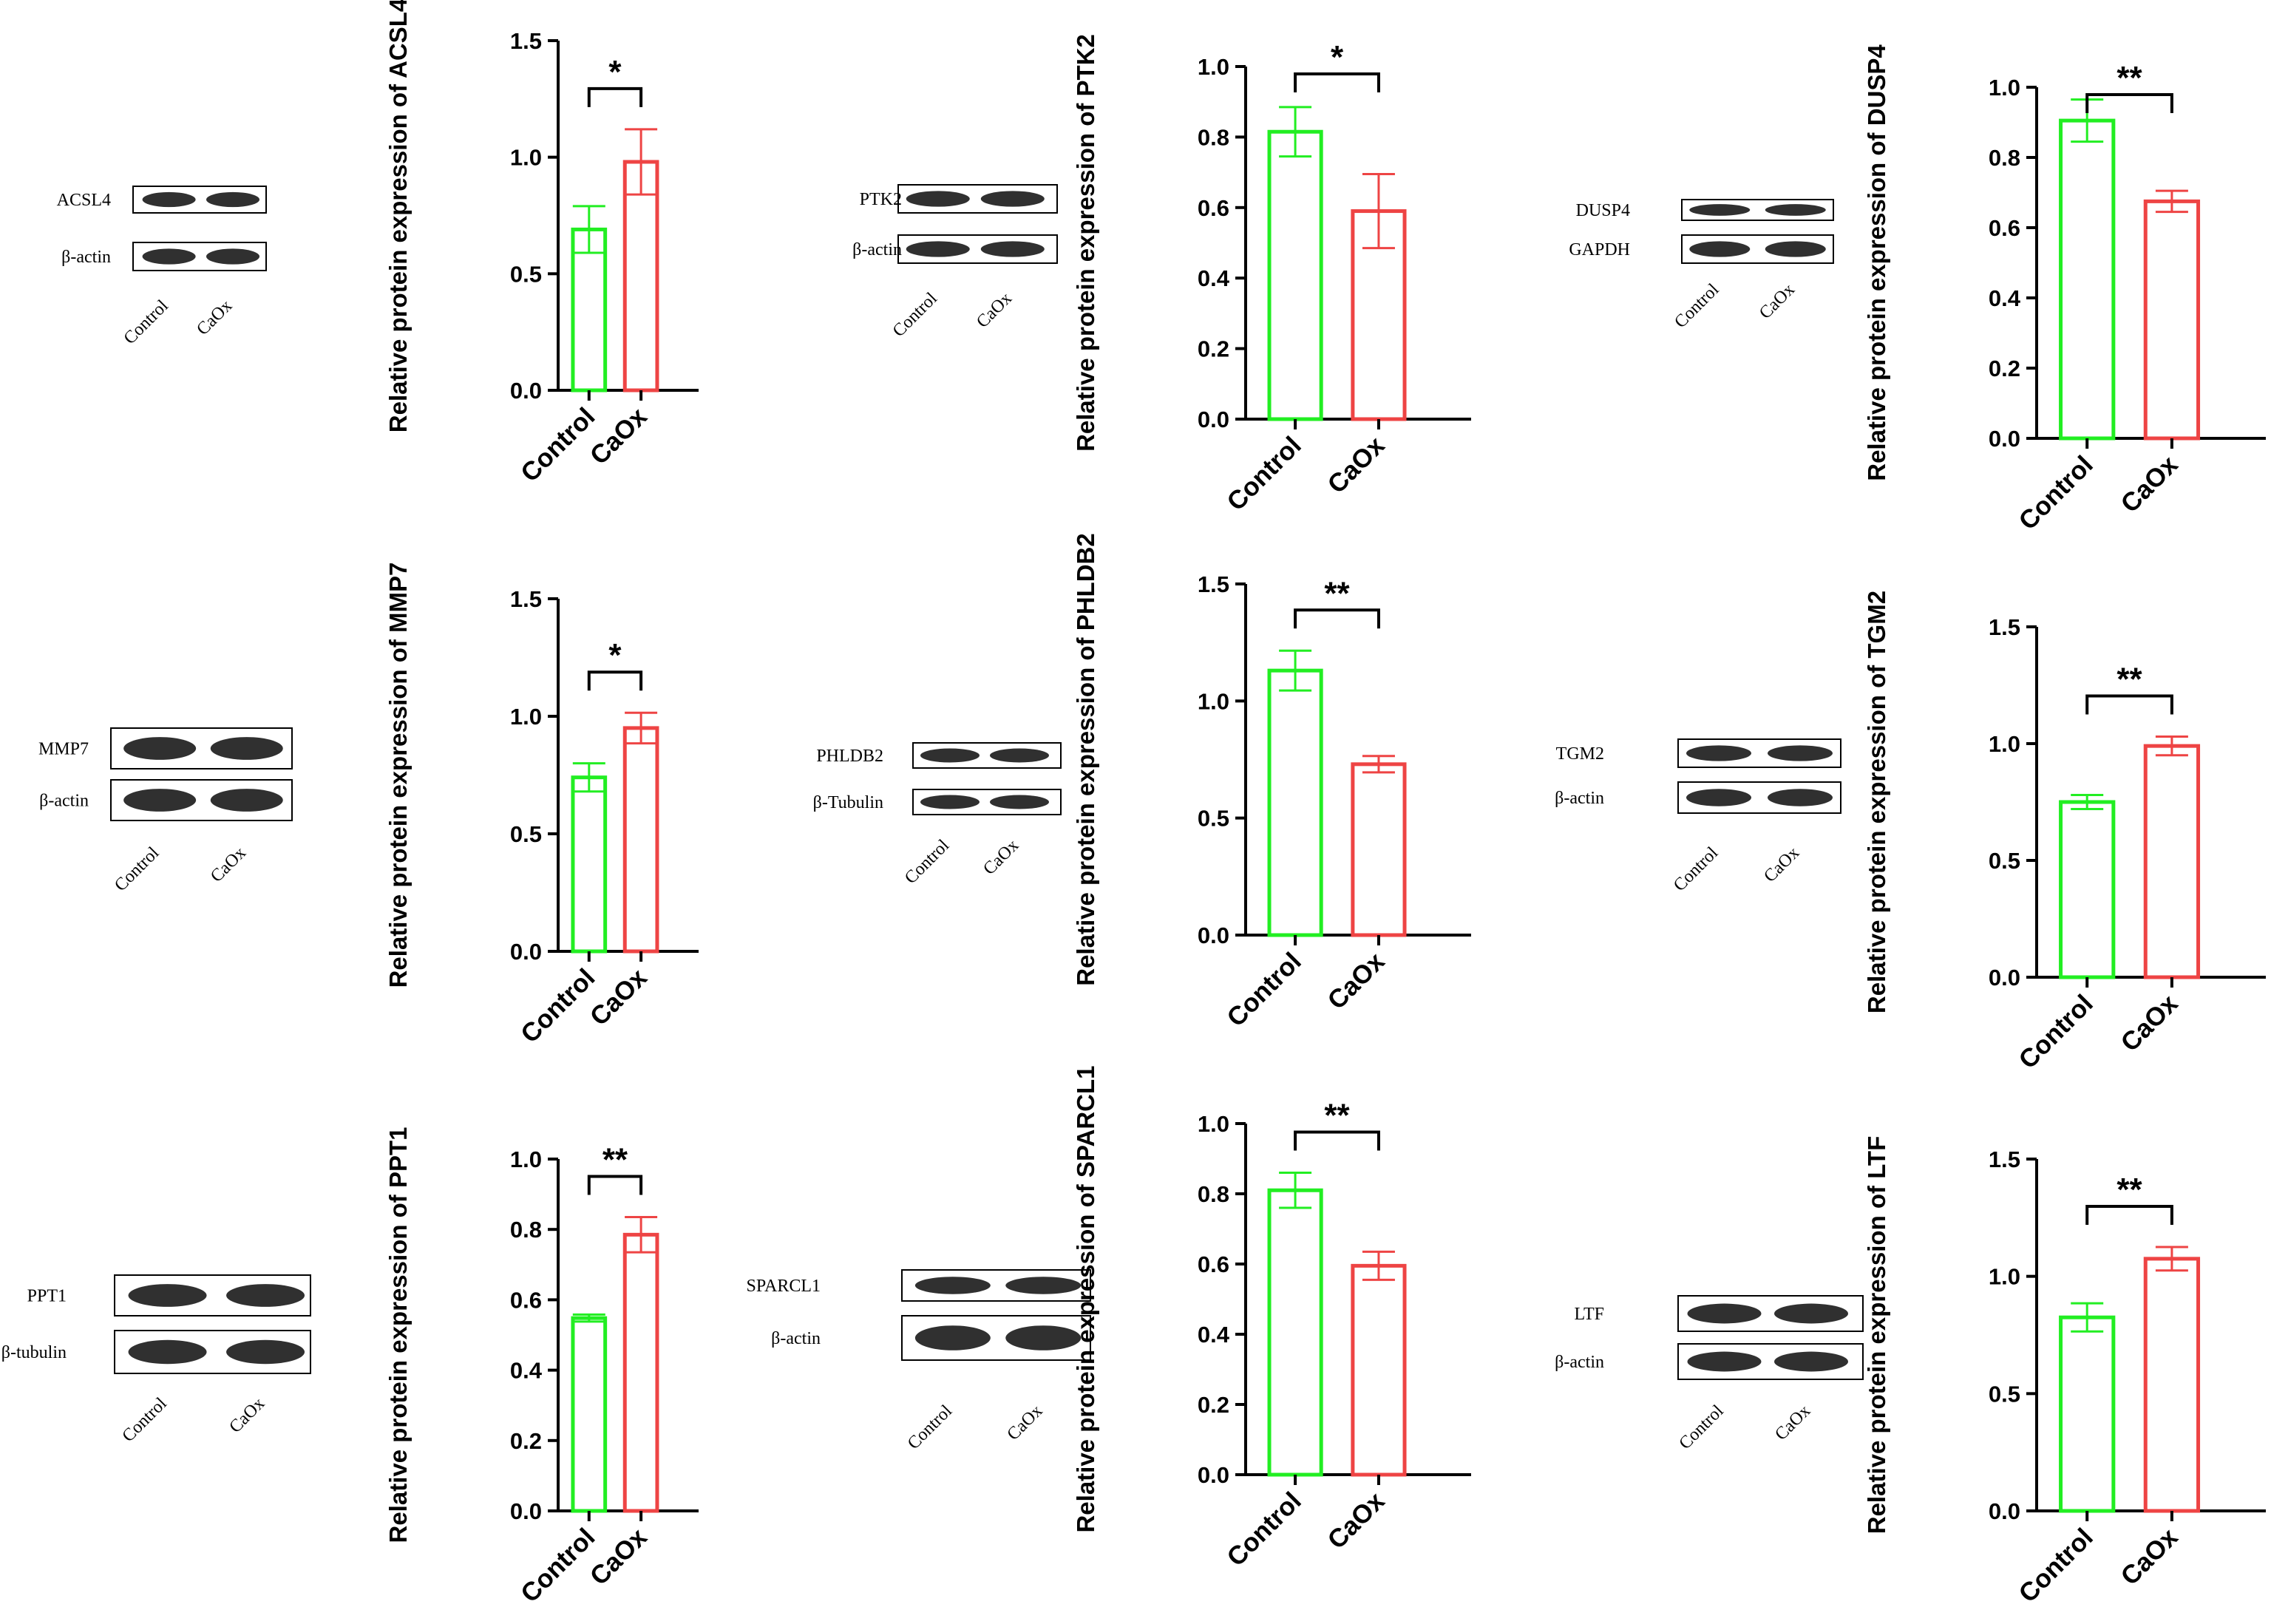 This screenshot has height=1624, width=2288. I want to click on y-tick-label: 0.2, so click(1213, 349).